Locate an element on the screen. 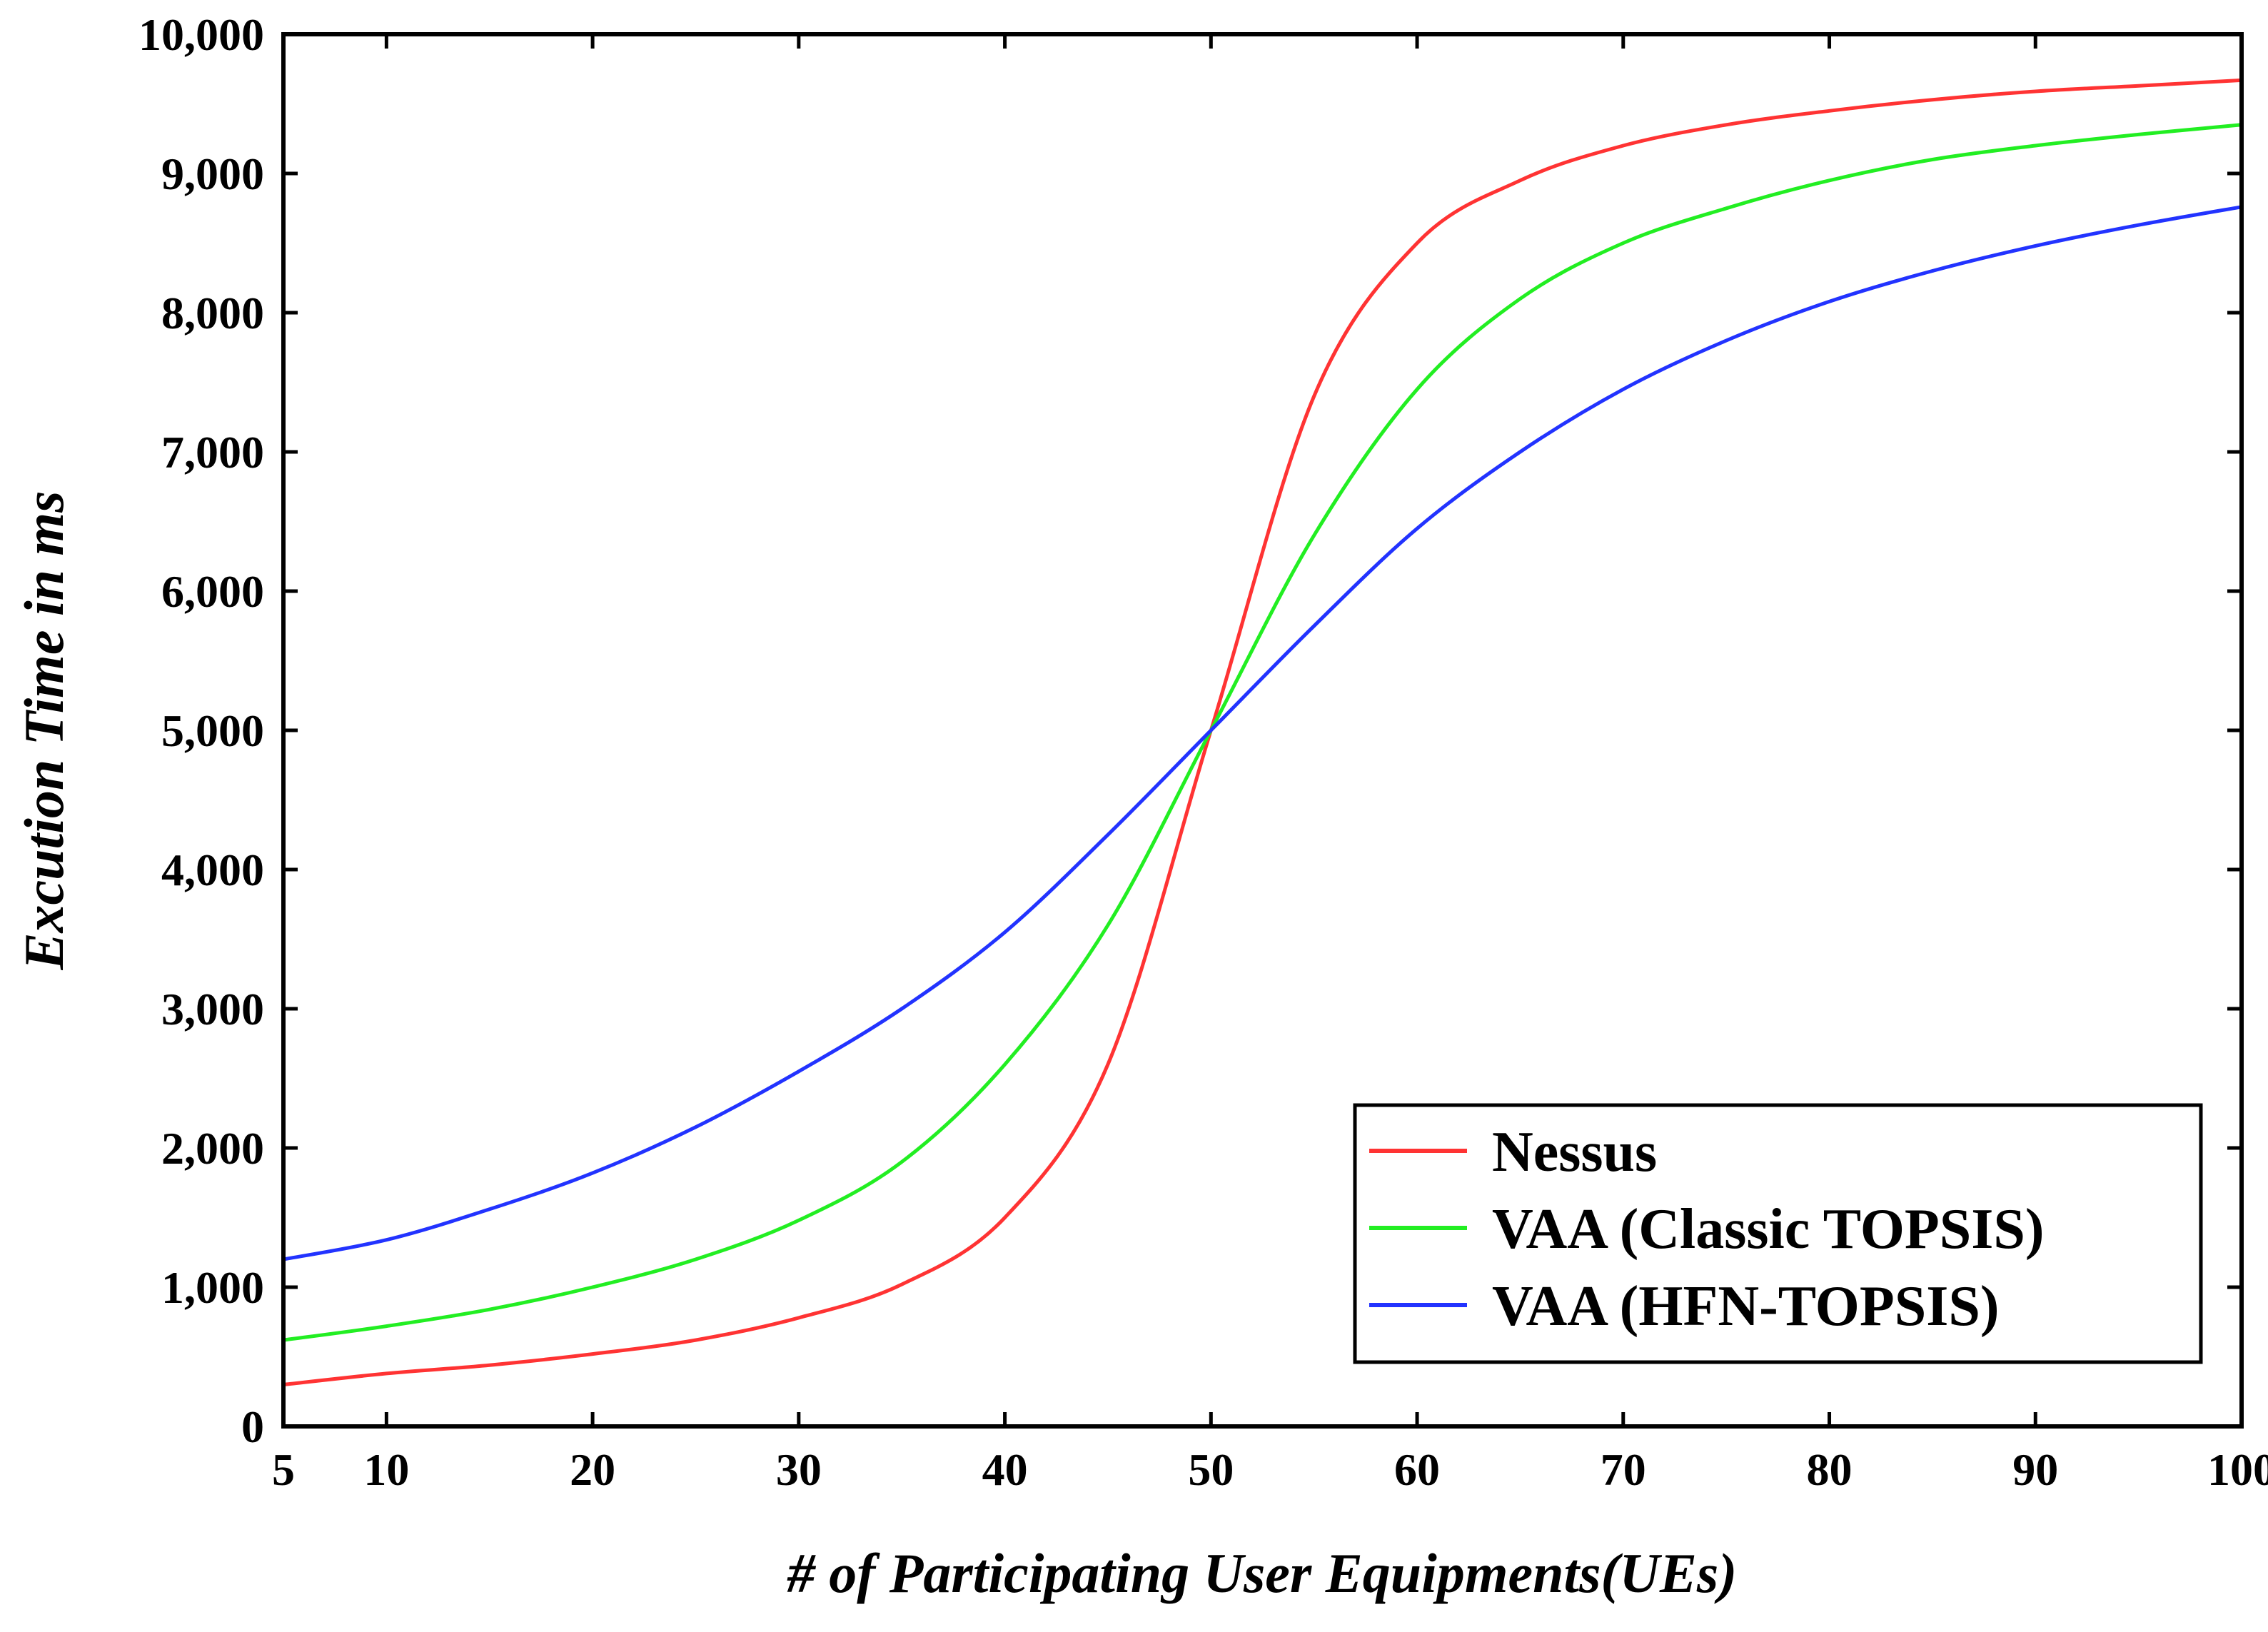  x-tick-label-4: 40 is located at coordinates (1005, 1469).